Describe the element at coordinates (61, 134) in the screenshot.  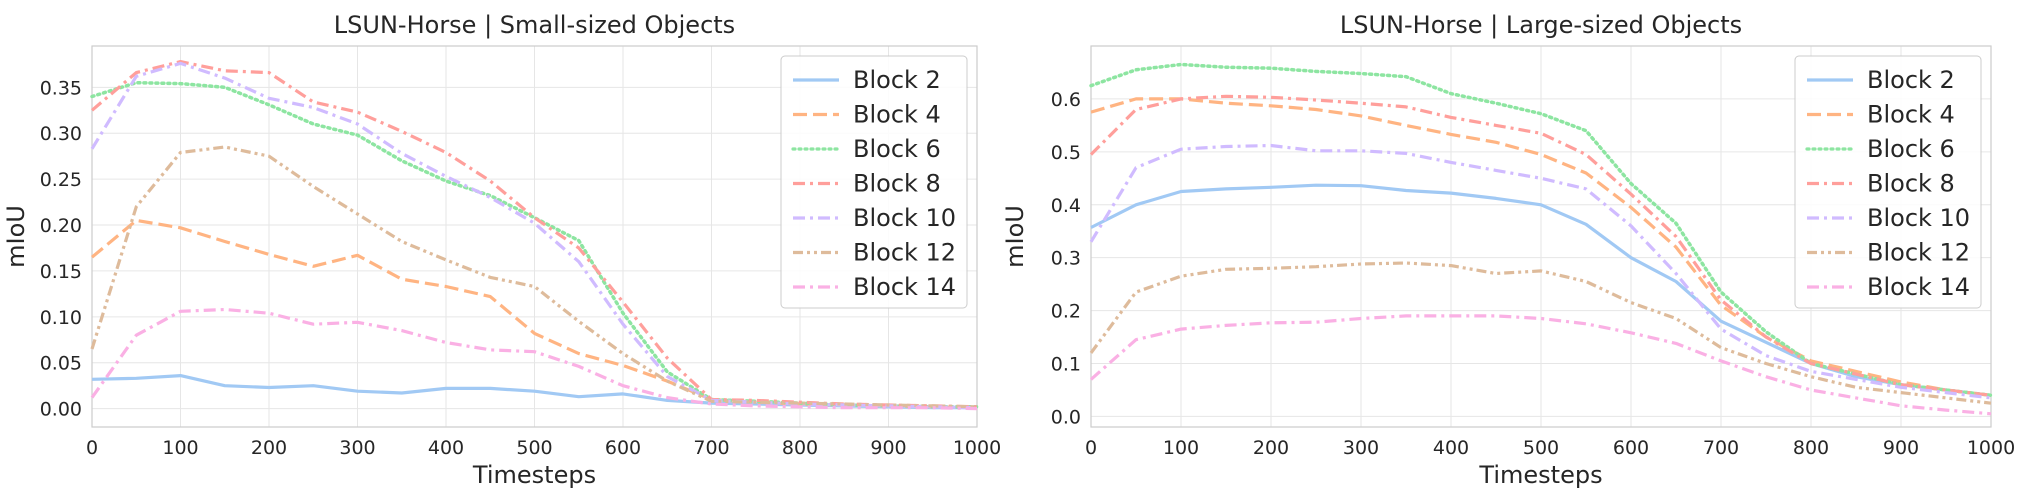
I see `y-tick-label: 0.30` at that location.